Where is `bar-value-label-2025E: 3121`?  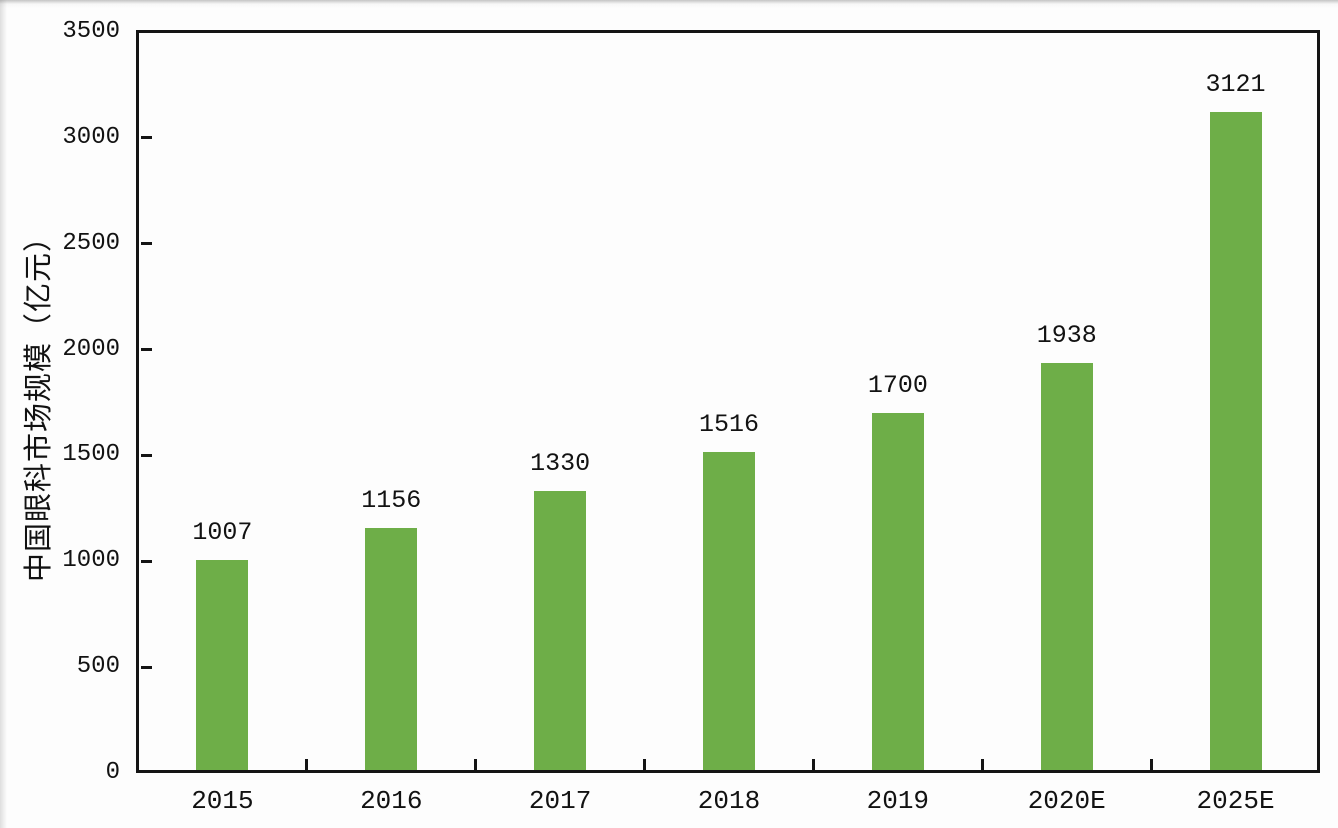
bar-value-label-2025E: 3121 is located at coordinates (1235, 85).